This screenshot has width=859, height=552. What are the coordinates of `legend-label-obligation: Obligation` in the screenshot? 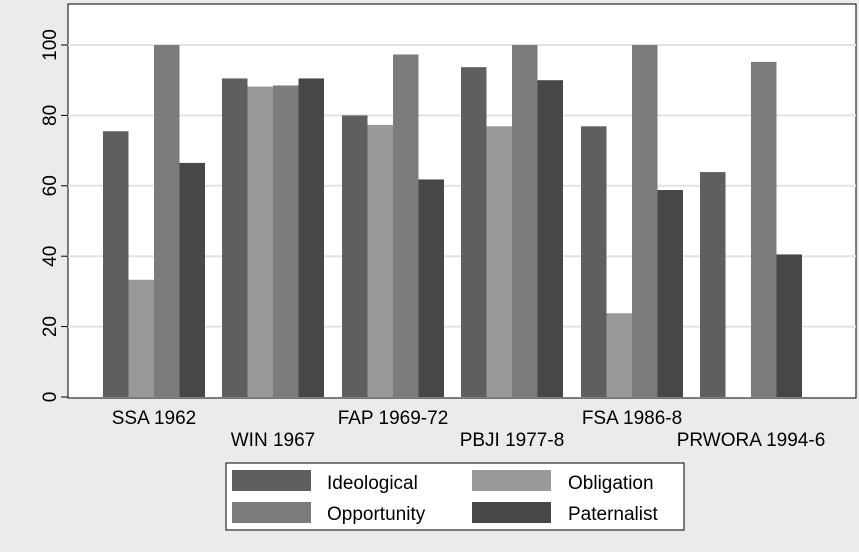 It's located at (611, 483).